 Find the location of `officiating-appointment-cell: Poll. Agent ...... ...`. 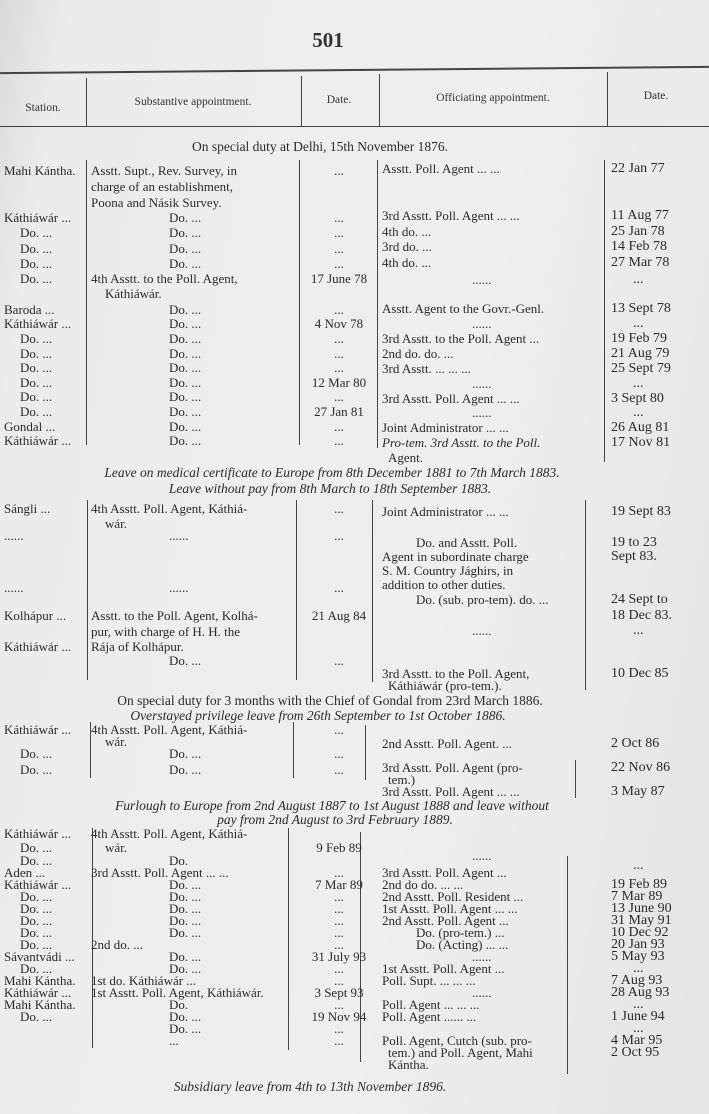

officiating-appointment-cell: Poll. Agent ...... ... is located at coordinates (429, 1016).